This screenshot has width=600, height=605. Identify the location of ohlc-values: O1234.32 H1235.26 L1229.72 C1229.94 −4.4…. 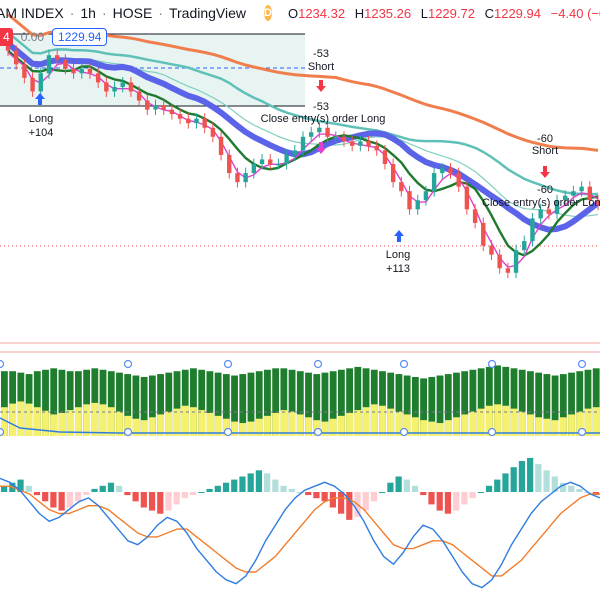
(444, 13).